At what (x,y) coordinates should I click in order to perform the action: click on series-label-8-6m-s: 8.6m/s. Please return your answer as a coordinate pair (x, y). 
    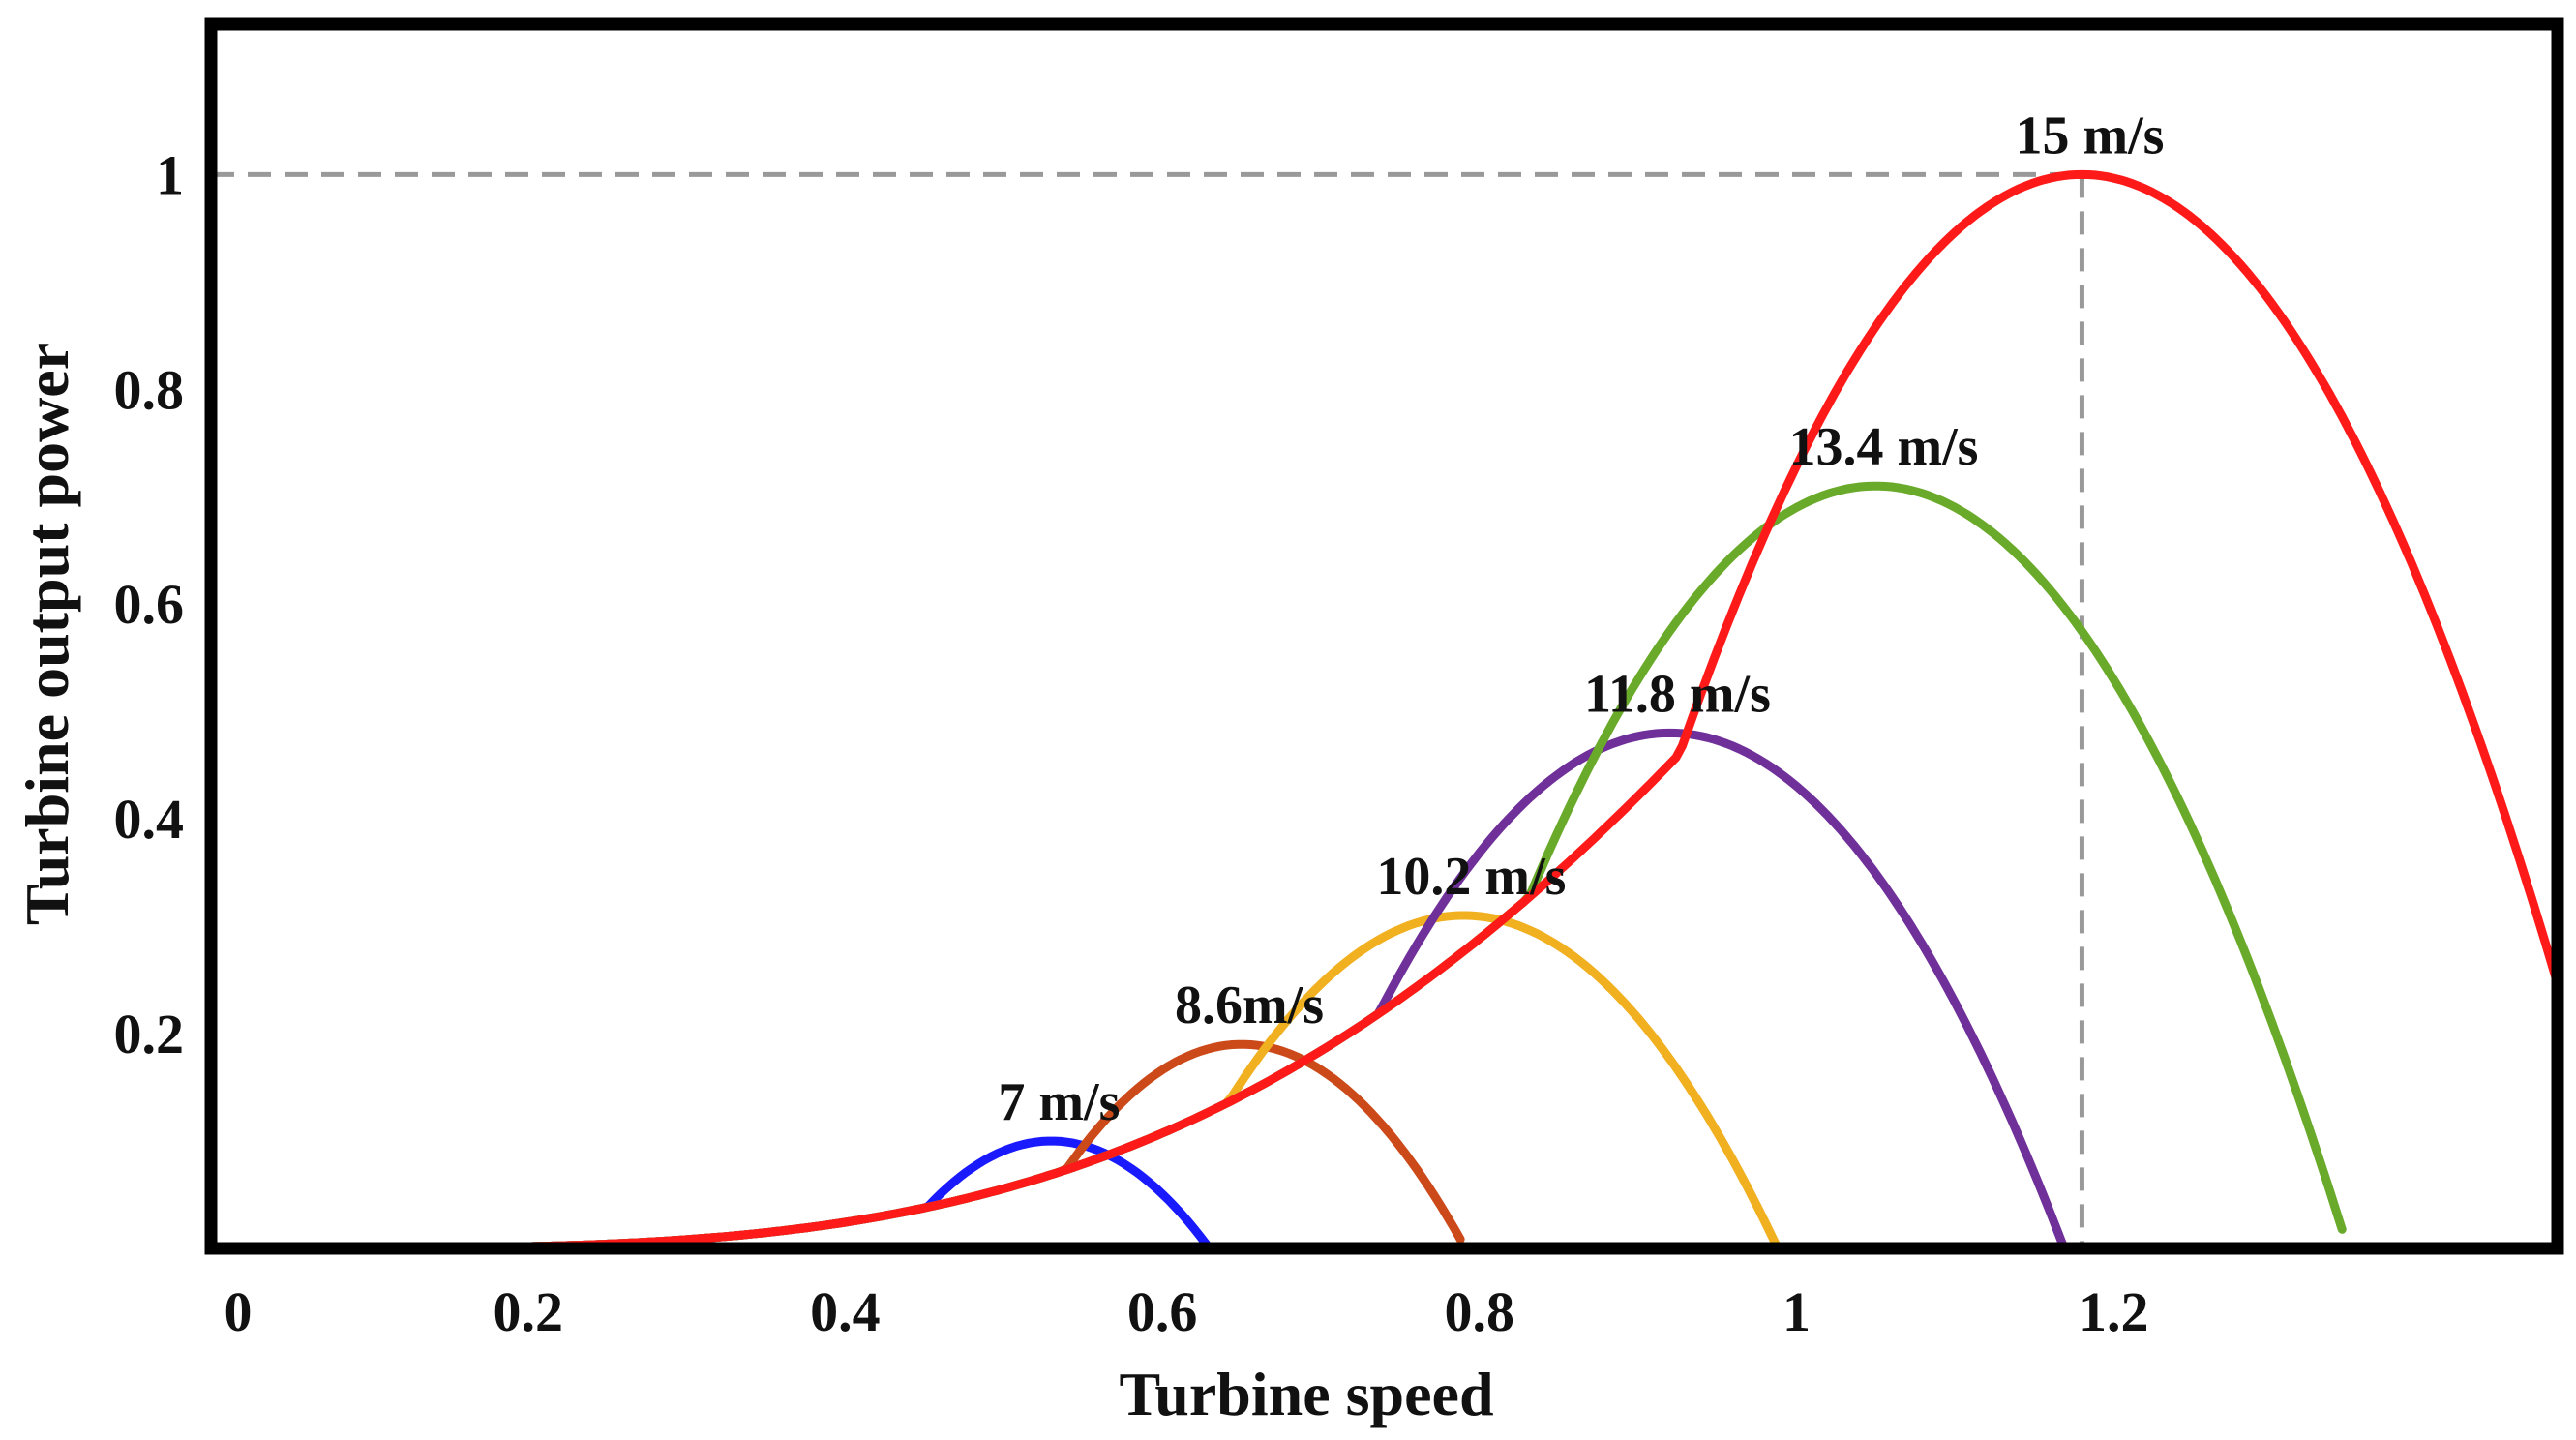
    Looking at the image, I should click on (1249, 1005).